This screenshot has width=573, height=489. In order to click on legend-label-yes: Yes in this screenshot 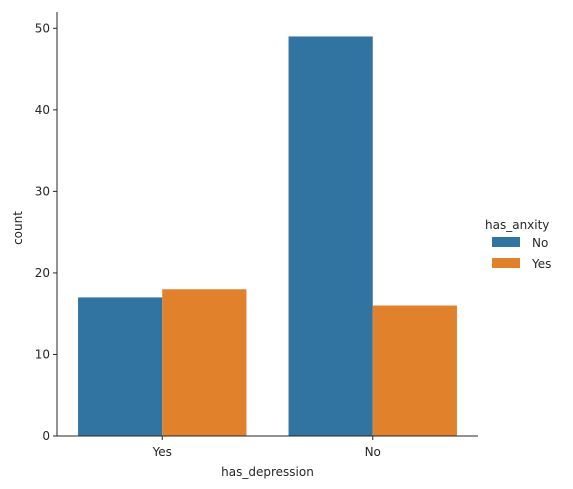, I will do `click(541, 264)`.